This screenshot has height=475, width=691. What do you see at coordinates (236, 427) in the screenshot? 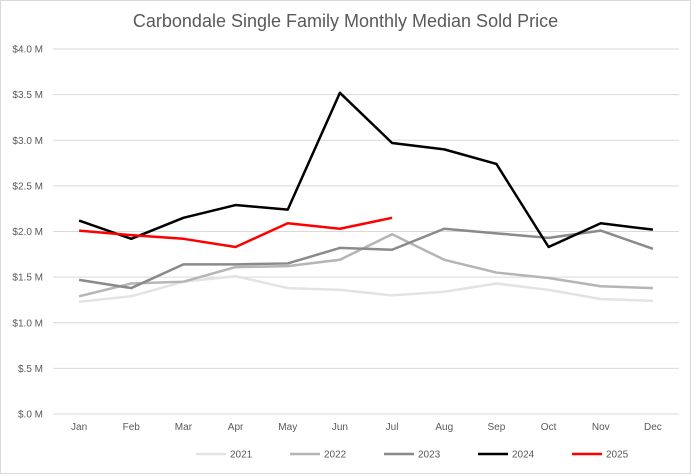
I see `x-tick-label: Apr` at bounding box center [236, 427].